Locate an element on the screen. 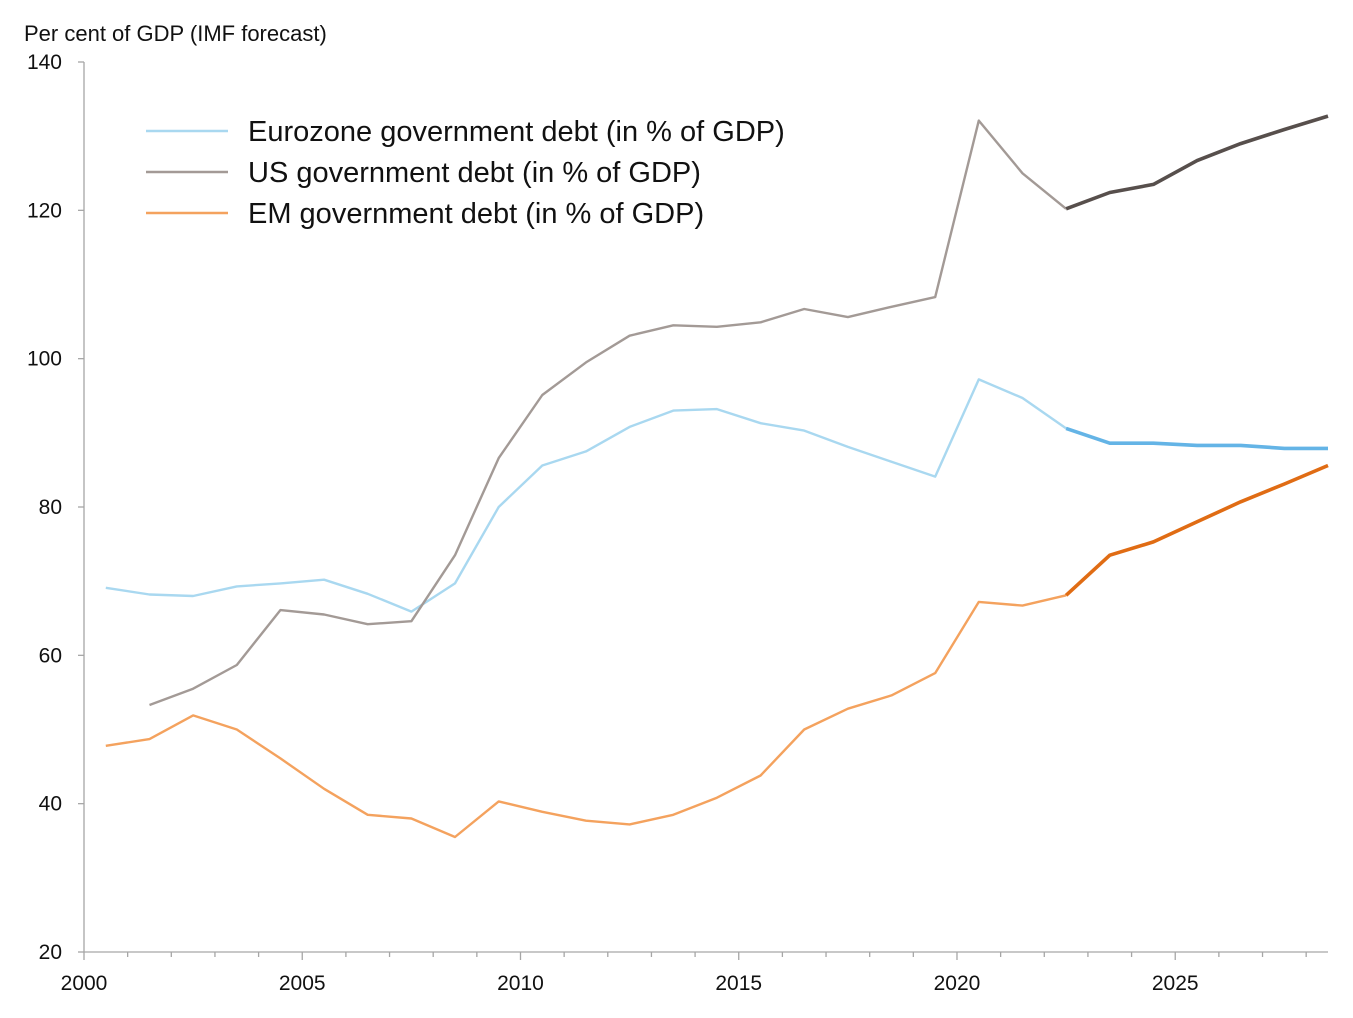  x-tick-label: 2000 is located at coordinates (84, 983).